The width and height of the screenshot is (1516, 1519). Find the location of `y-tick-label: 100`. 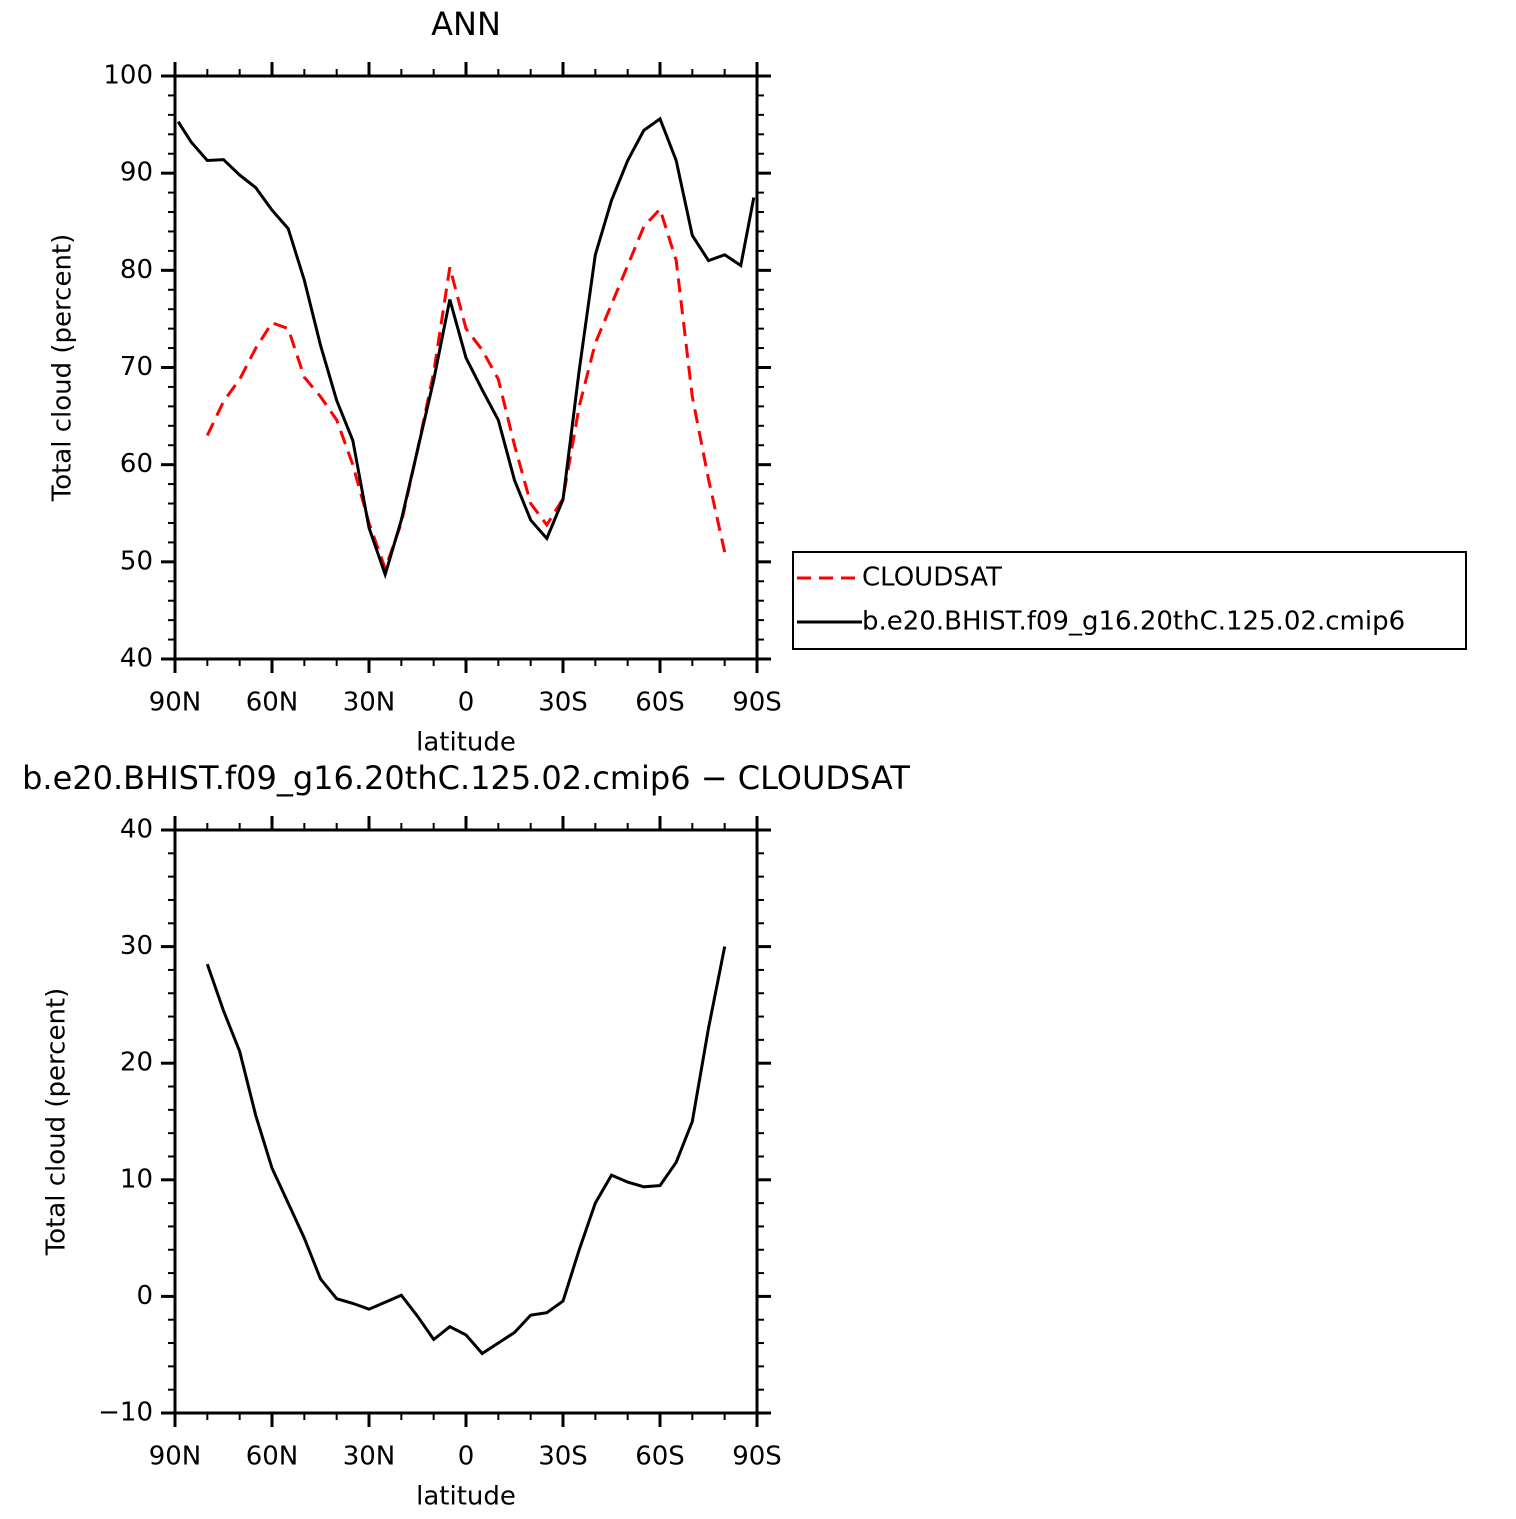

y-tick-label: 100 is located at coordinates (128, 76).